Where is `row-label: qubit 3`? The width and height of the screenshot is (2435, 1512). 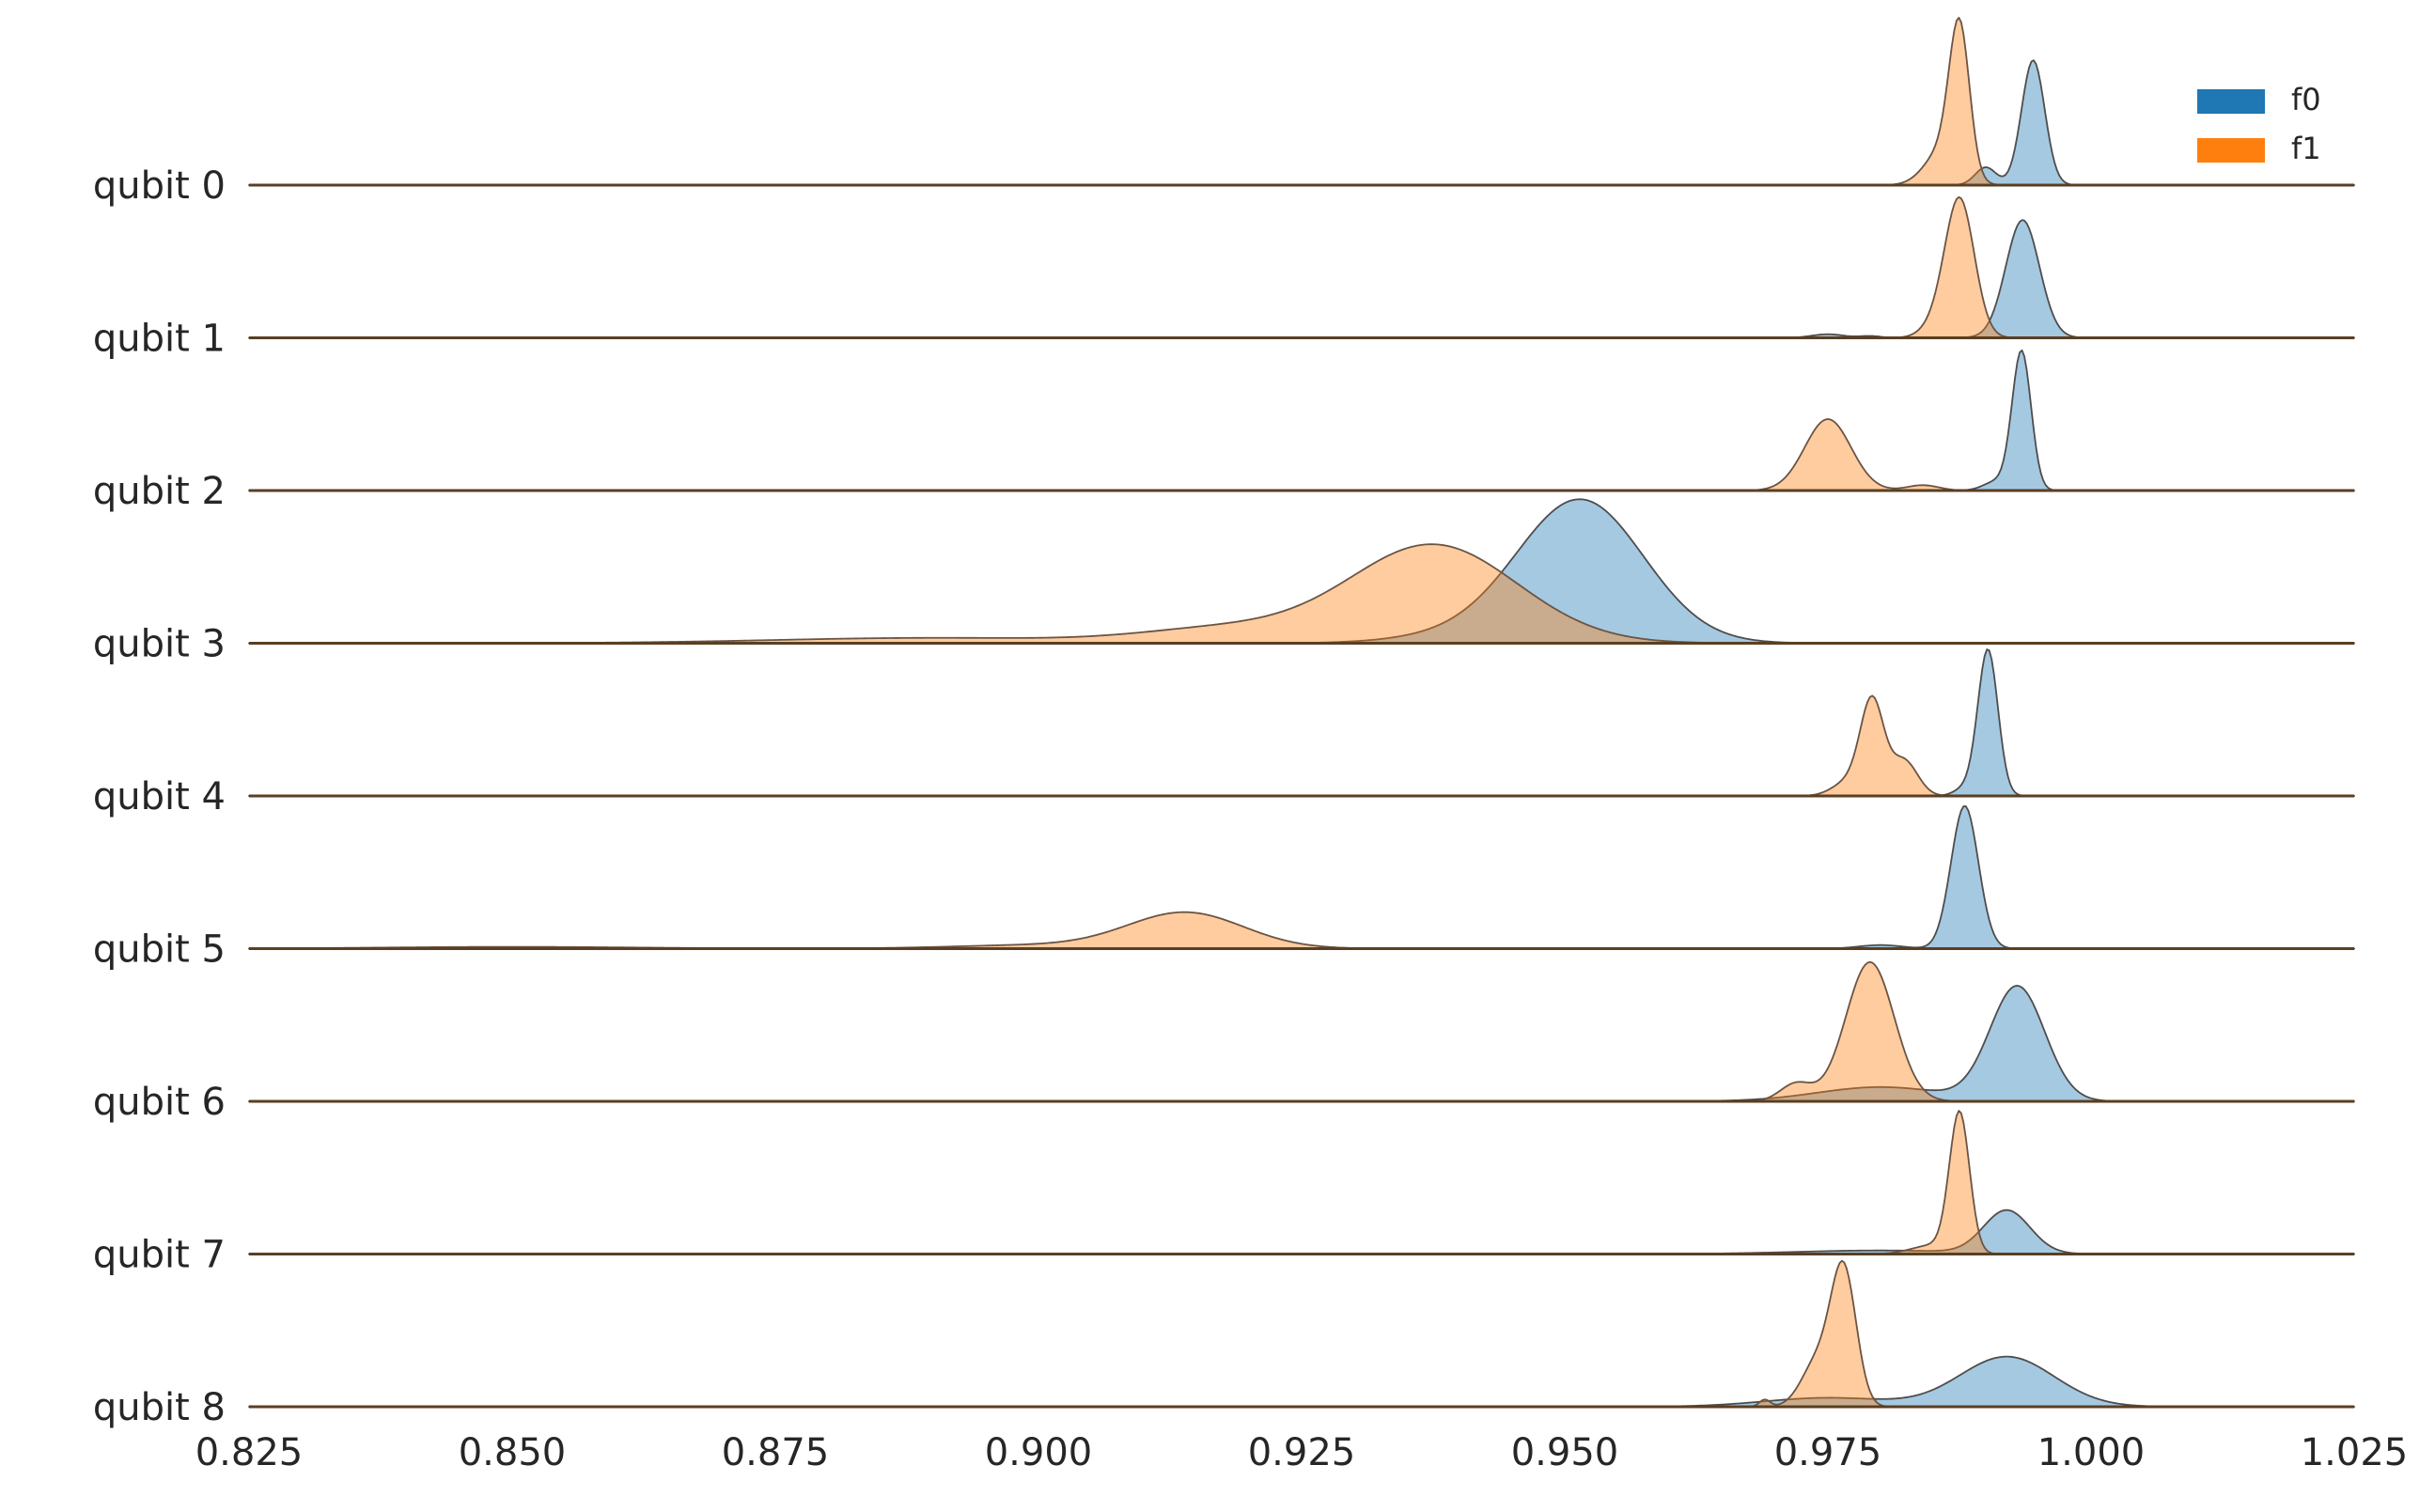
row-label: qubit 3 is located at coordinates (159, 644).